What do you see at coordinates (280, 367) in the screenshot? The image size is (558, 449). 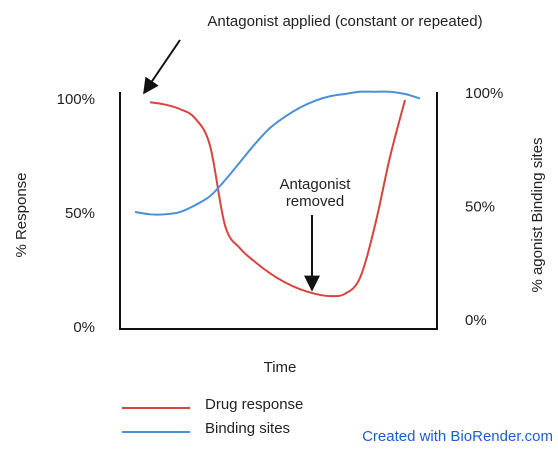 I see `x-axis-label: Time` at bounding box center [280, 367].